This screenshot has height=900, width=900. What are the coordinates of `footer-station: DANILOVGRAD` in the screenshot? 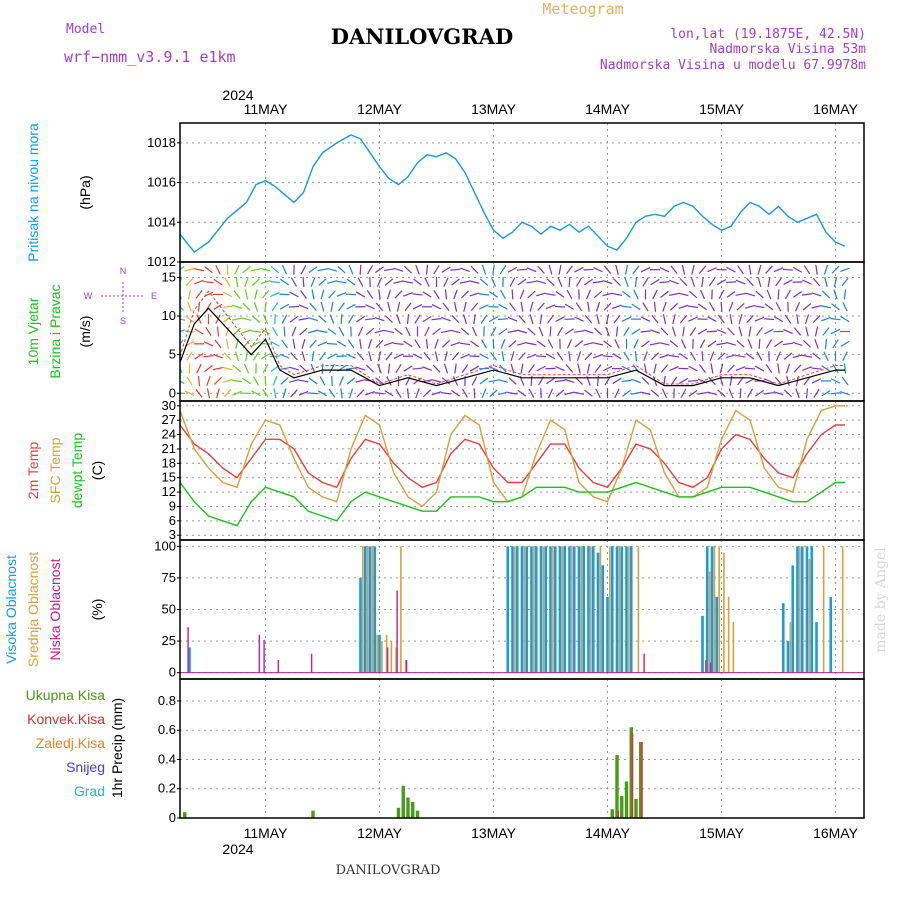 It's located at (388, 870).